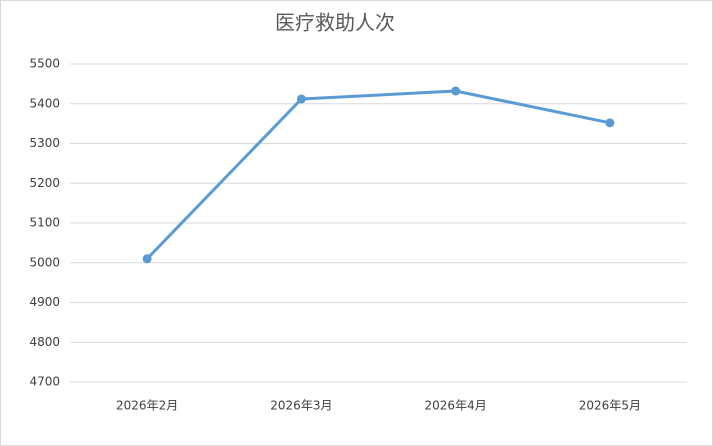 The height and width of the screenshot is (446, 713). What do you see at coordinates (335, 23) in the screenshot?
I see `chart-title: 医疗救助人次` at bounding box center [335, 23].